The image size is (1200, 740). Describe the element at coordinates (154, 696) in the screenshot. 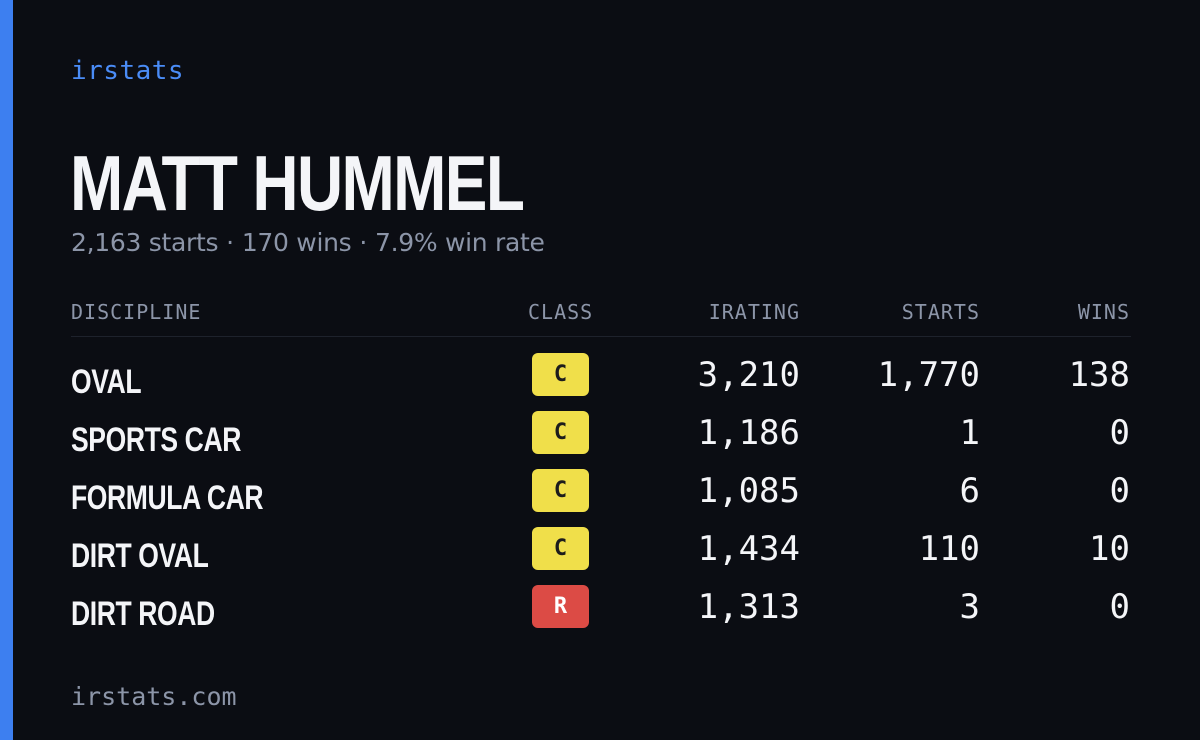

I see `footer-url: irstats.com` at that location.